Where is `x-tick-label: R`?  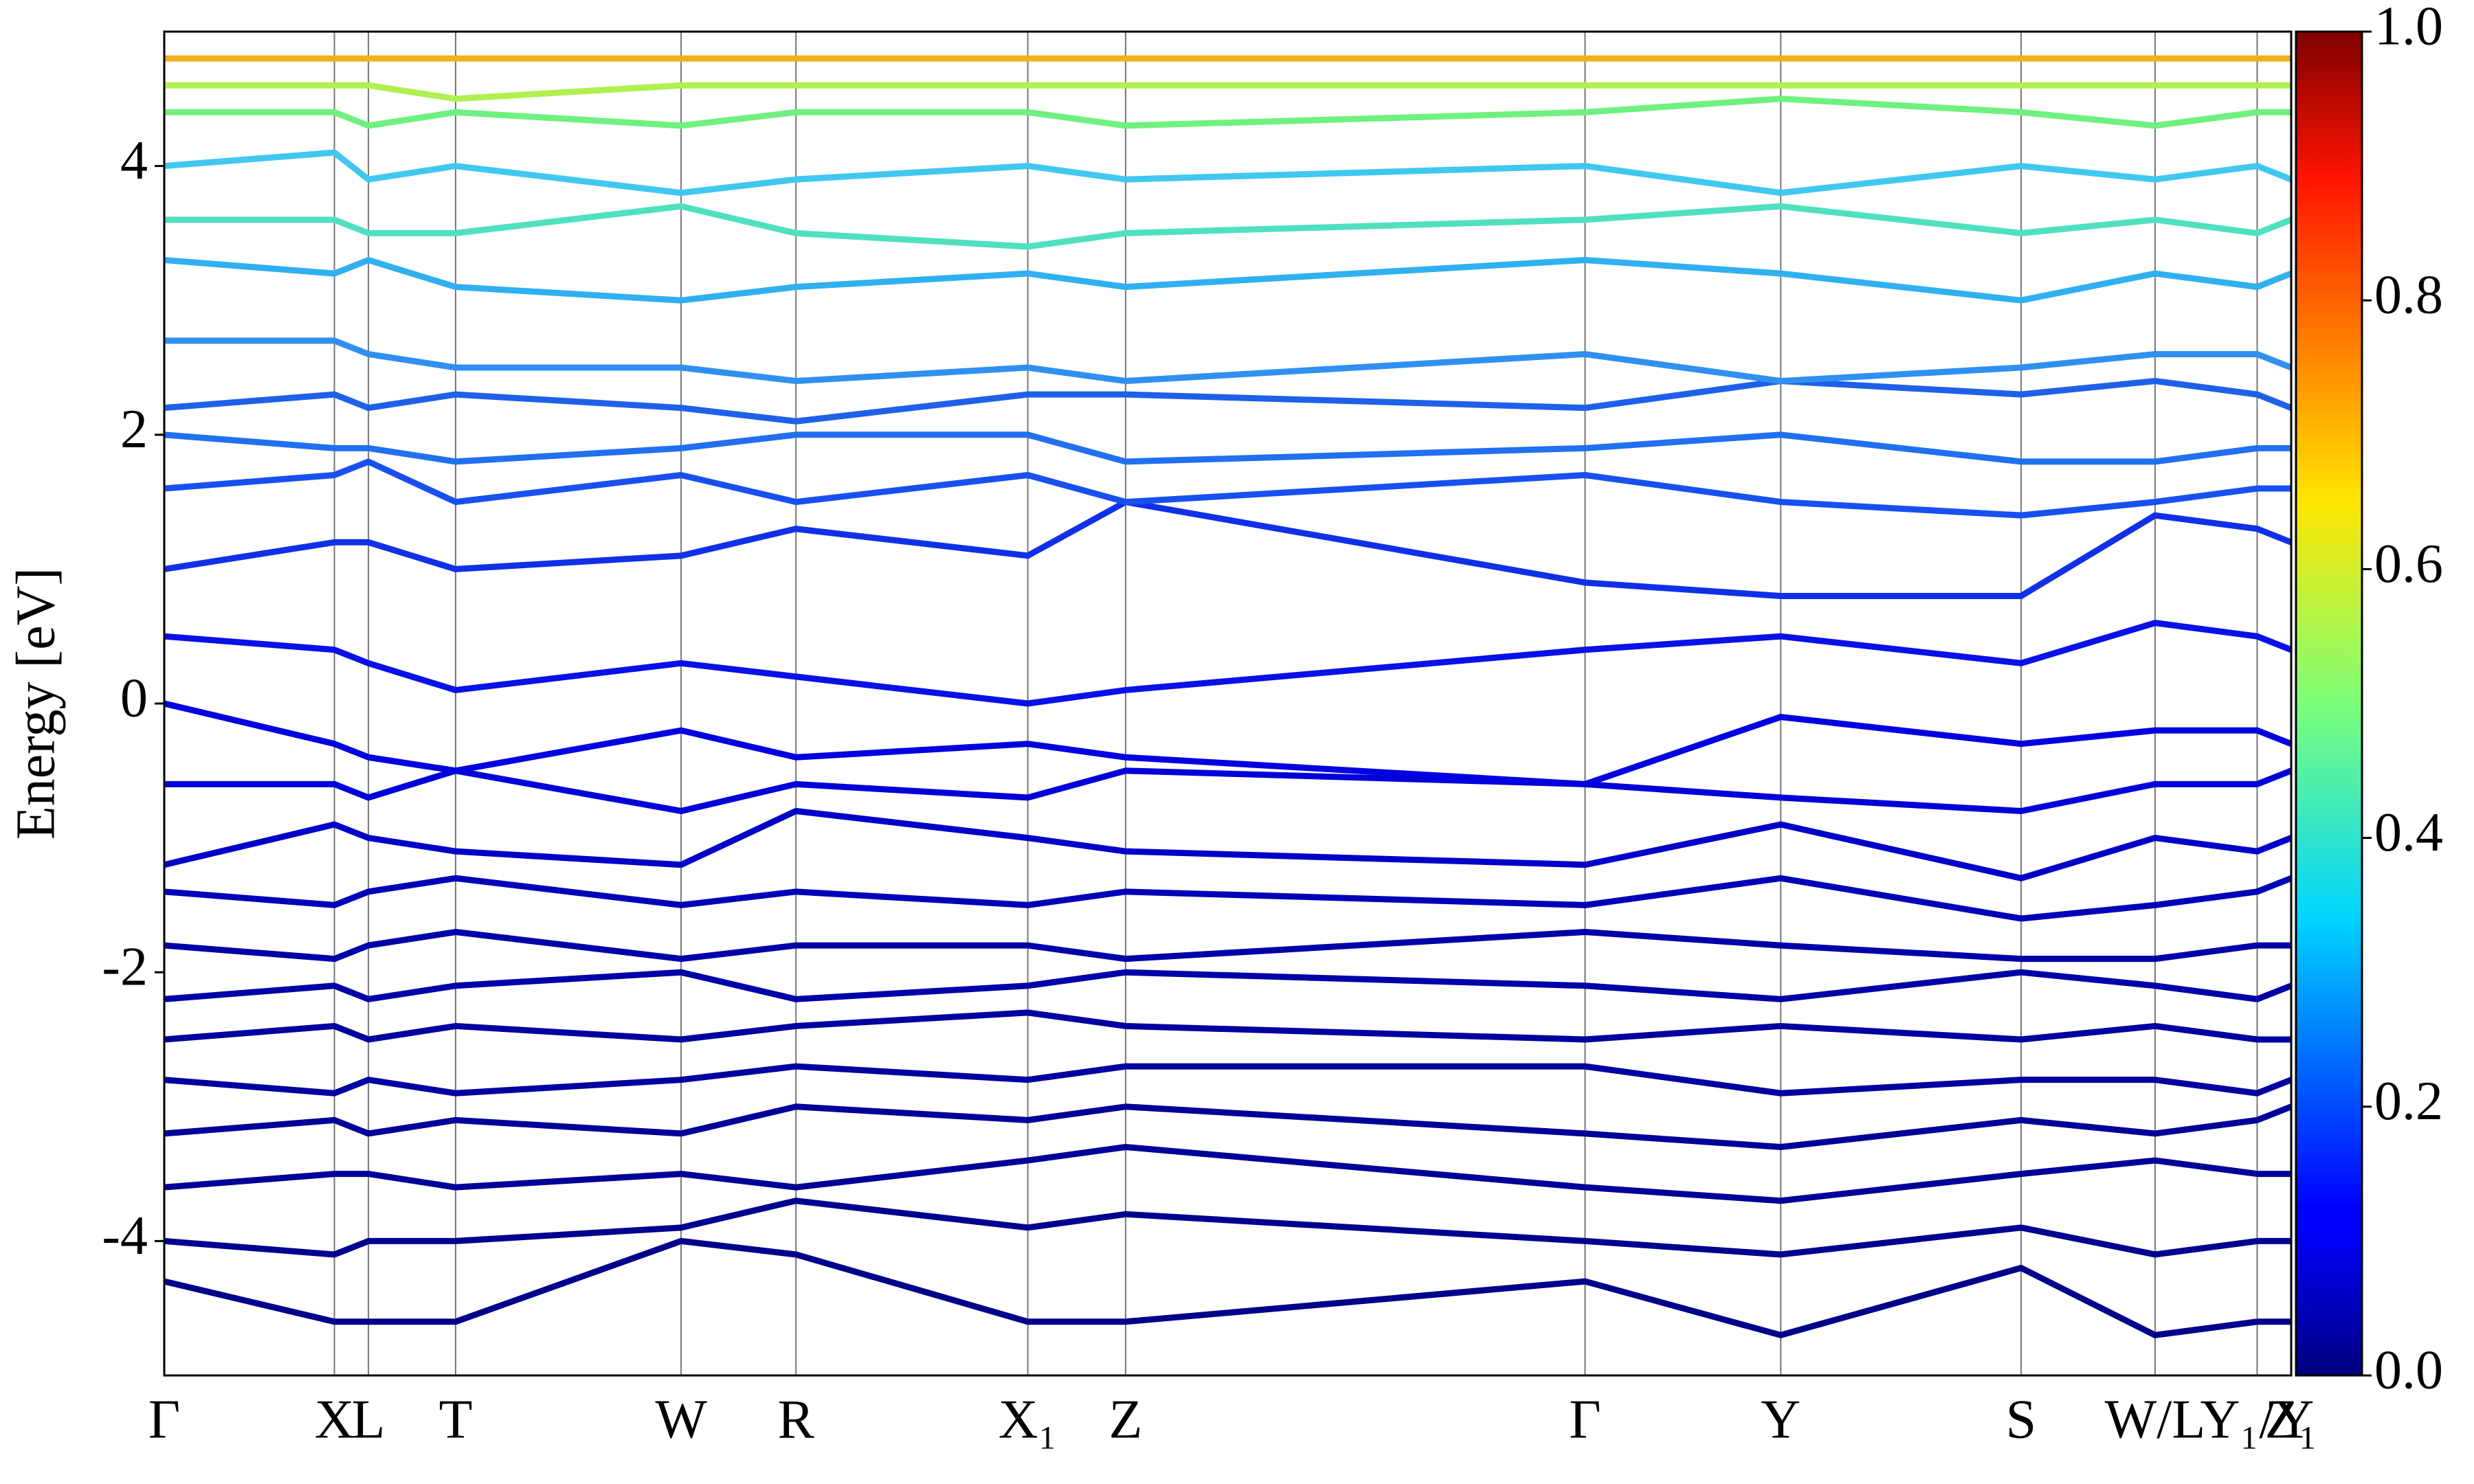
x-tick-label: R is located at coordinates (796, 1419).